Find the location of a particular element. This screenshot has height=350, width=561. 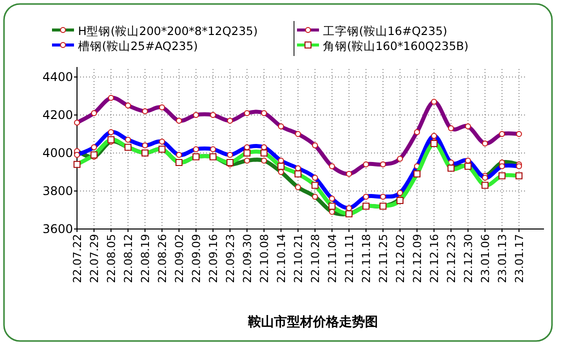

x-tick-label: 22.10.14 is located at coordinates (281, 258).